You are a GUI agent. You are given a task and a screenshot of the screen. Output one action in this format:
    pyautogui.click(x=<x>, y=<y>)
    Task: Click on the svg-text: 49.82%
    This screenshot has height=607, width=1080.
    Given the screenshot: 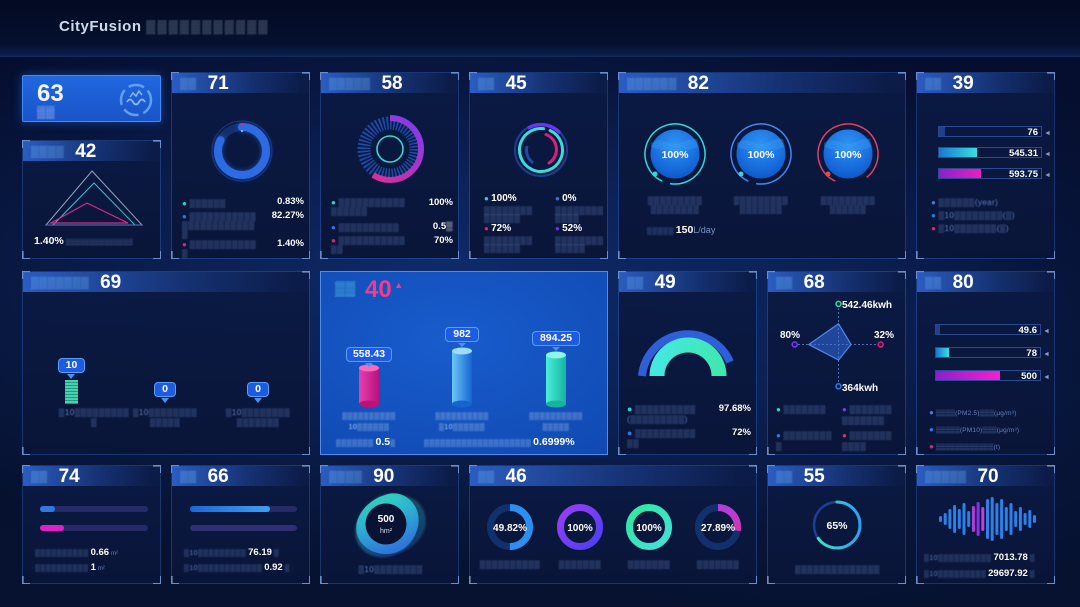 What is the action you would take?
    pyautogui.click(x=510, y=528)
    